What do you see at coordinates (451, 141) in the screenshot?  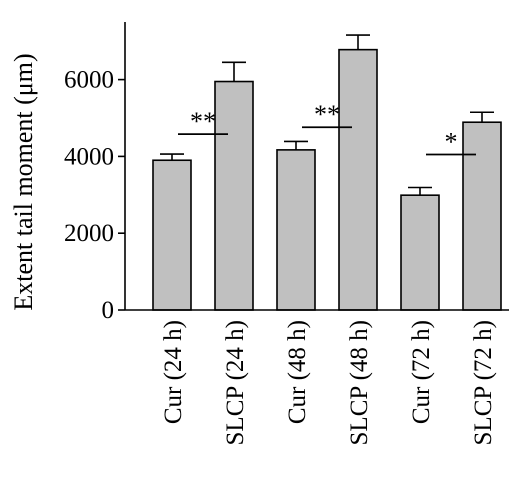 I see `significance-label: *` at bounding box center [451, 141].